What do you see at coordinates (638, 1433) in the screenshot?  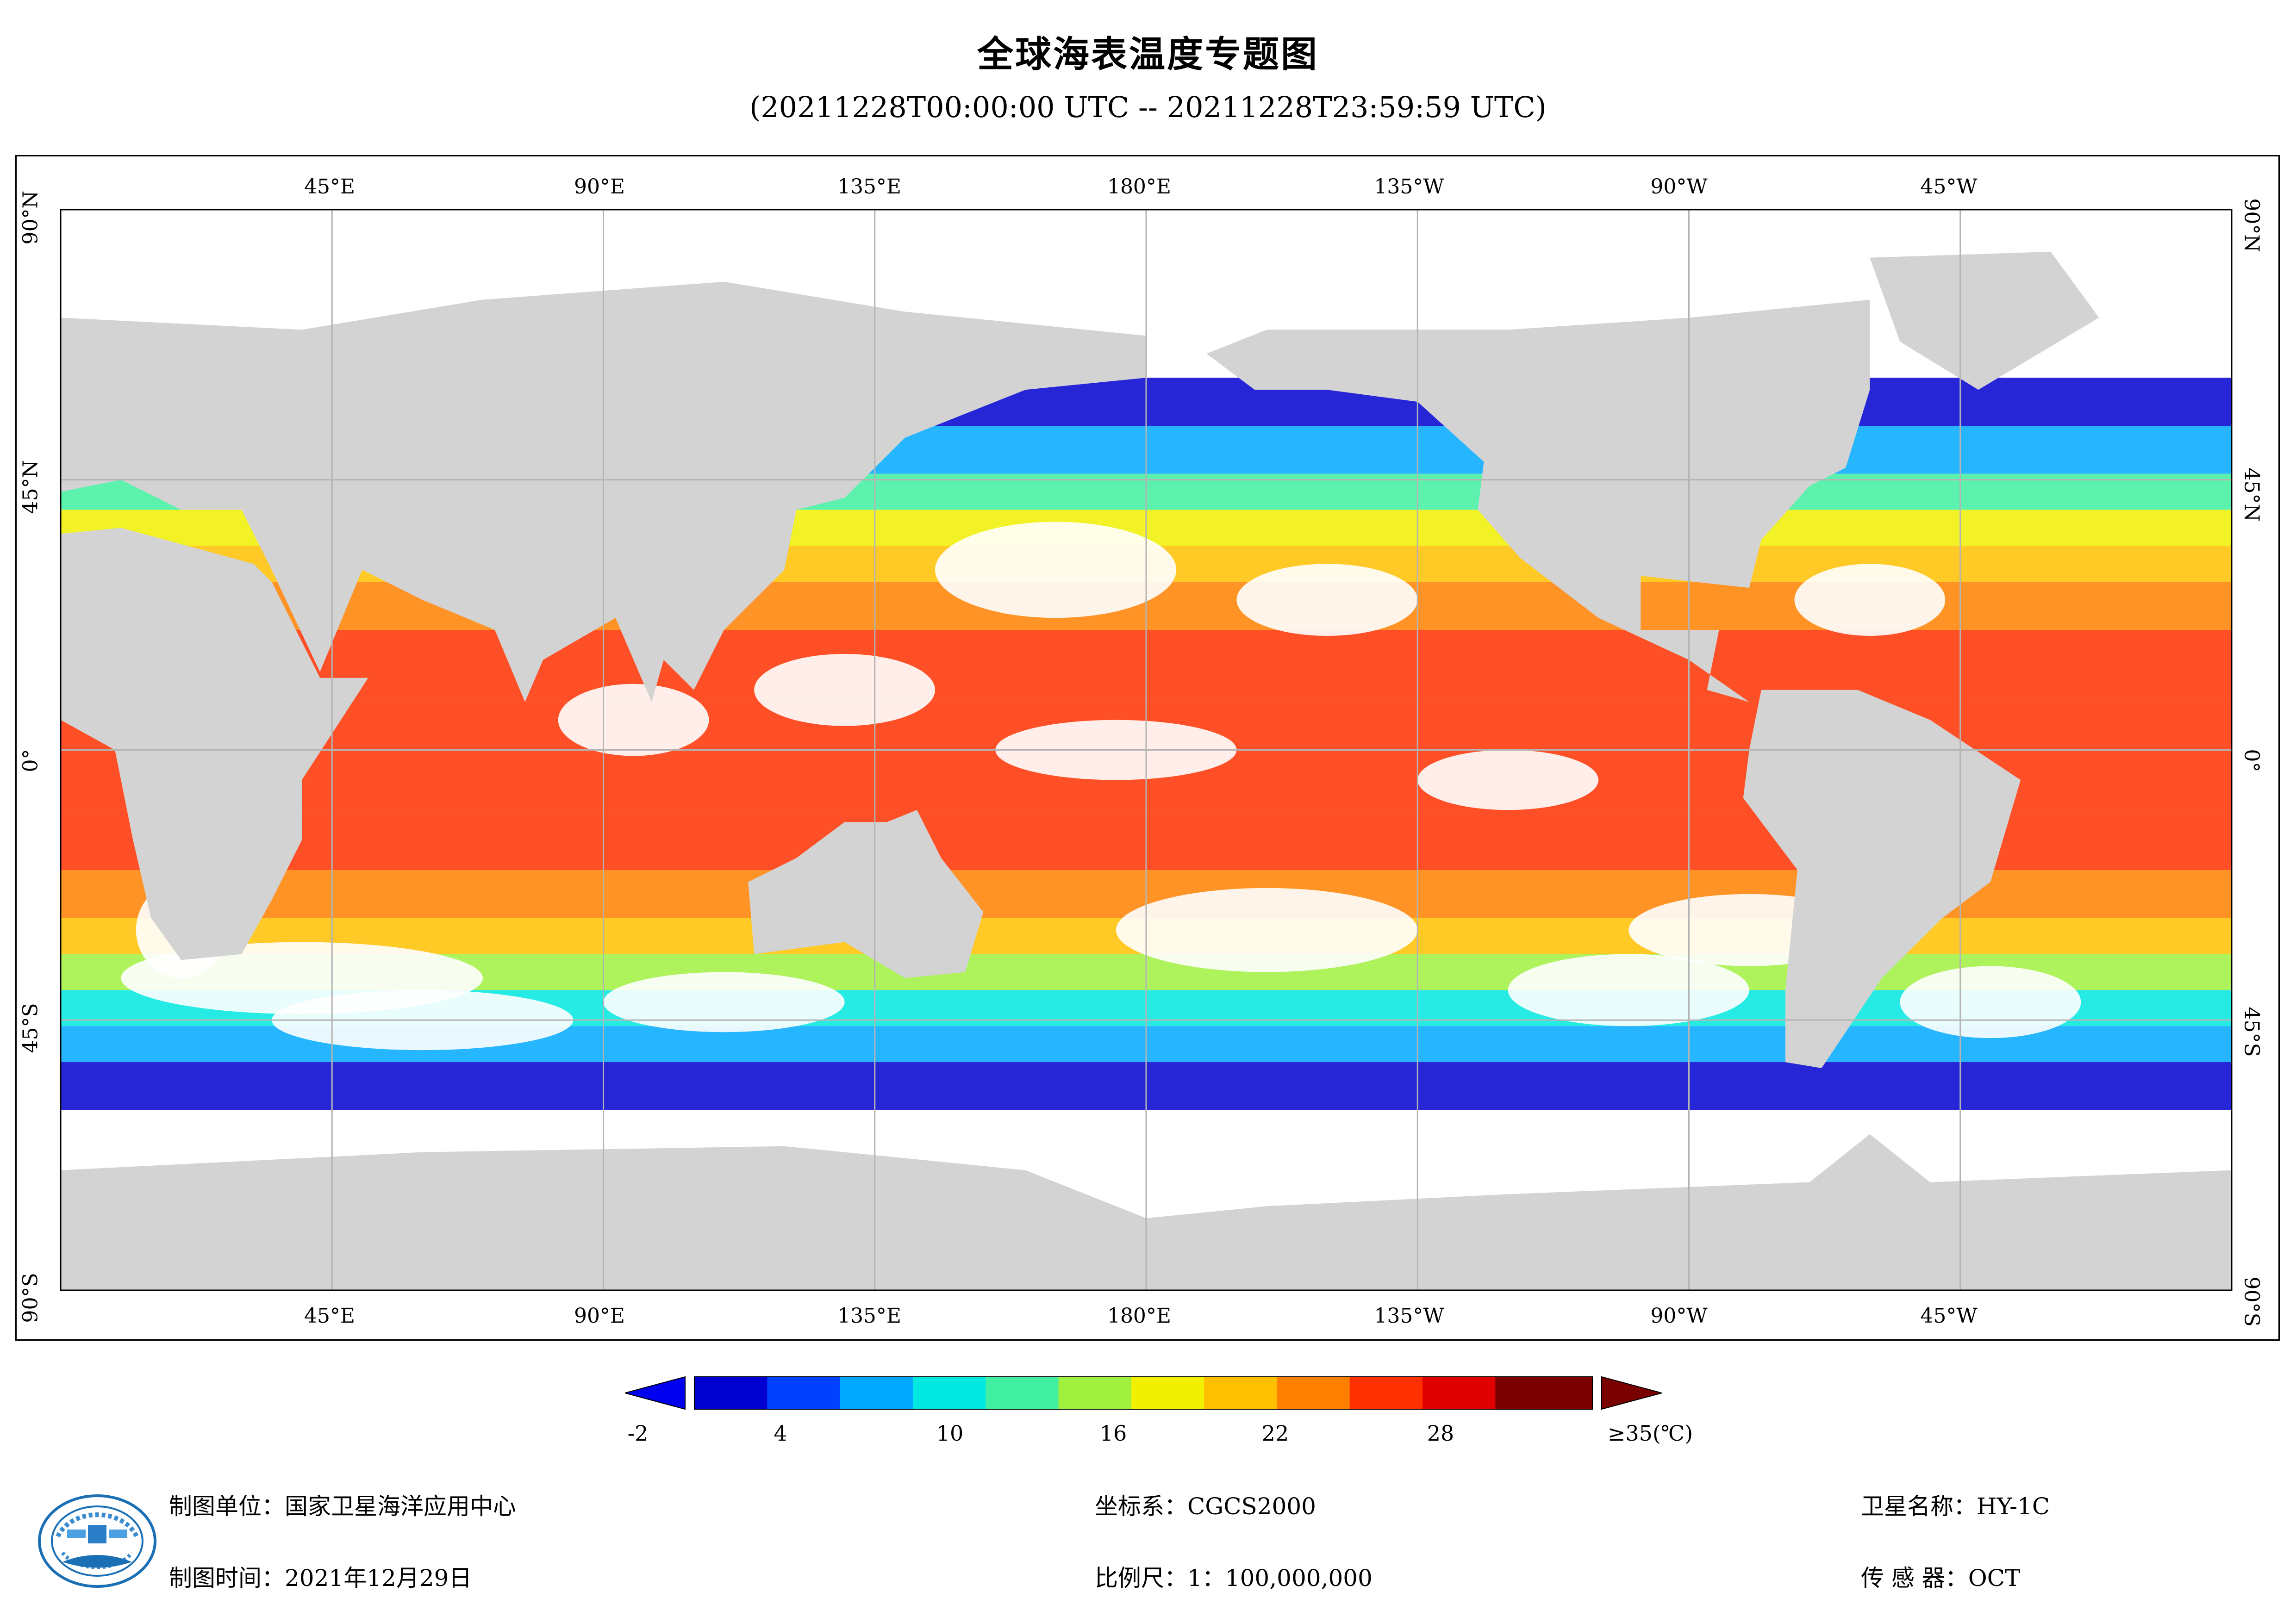 I see `colorbar-tick: -2` at bounding box center [638, 1433].